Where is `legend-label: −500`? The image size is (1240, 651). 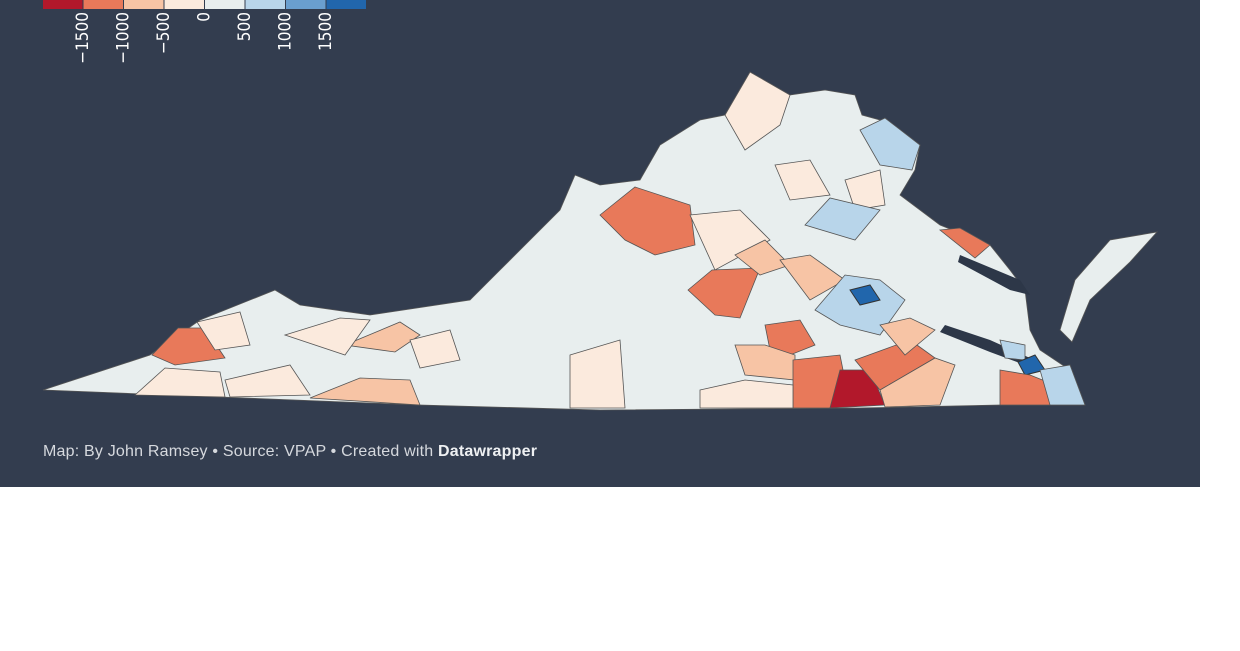 legend-label: −500 is located at coordinates (164, 33).